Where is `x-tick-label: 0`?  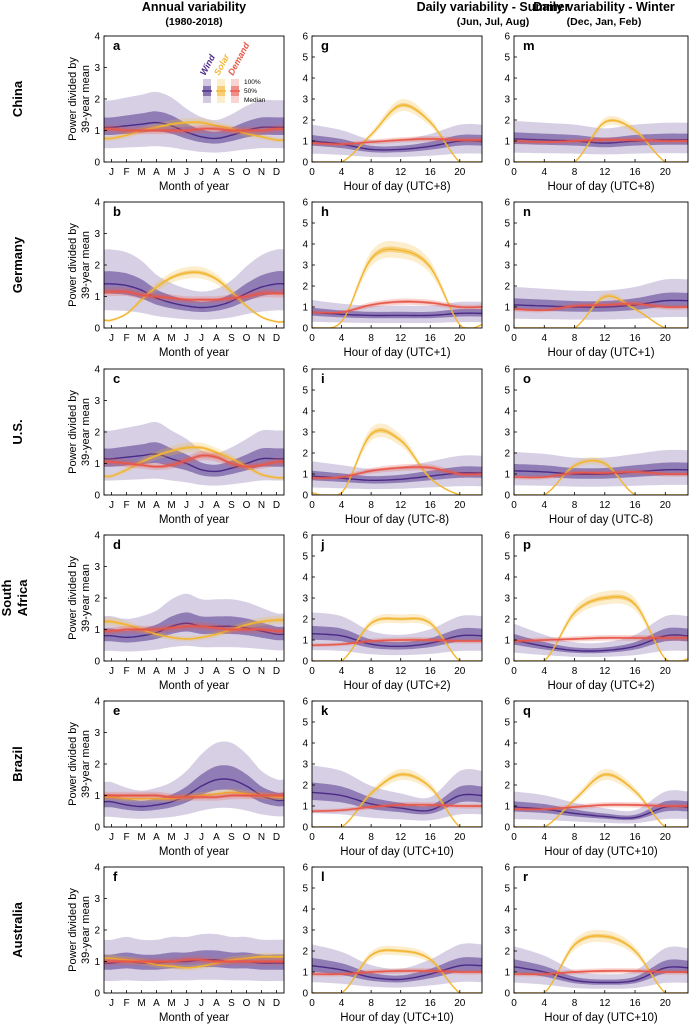 x-tick-label: 0 is located at coordinates (514, 671).